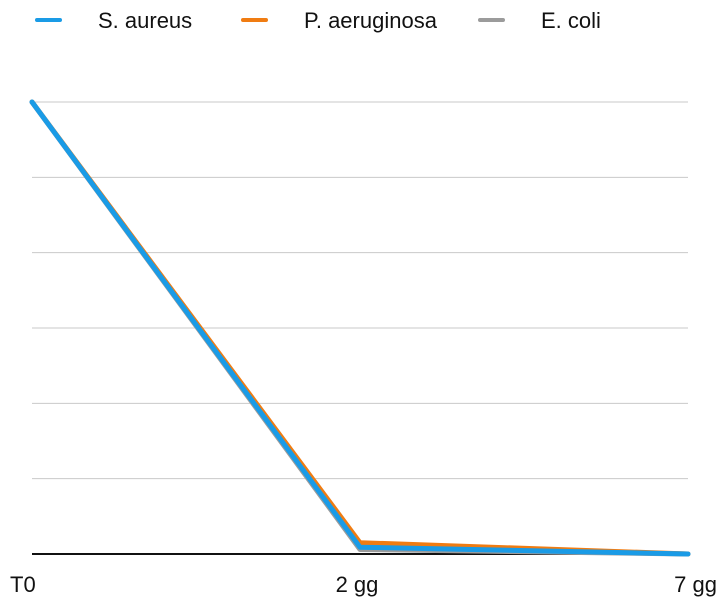 The width and height of the screenshot is (717, 601). Describe the element at coordinates (357, 584) in the screenshot. I see `x-tick-label: 2 gg` at that location.